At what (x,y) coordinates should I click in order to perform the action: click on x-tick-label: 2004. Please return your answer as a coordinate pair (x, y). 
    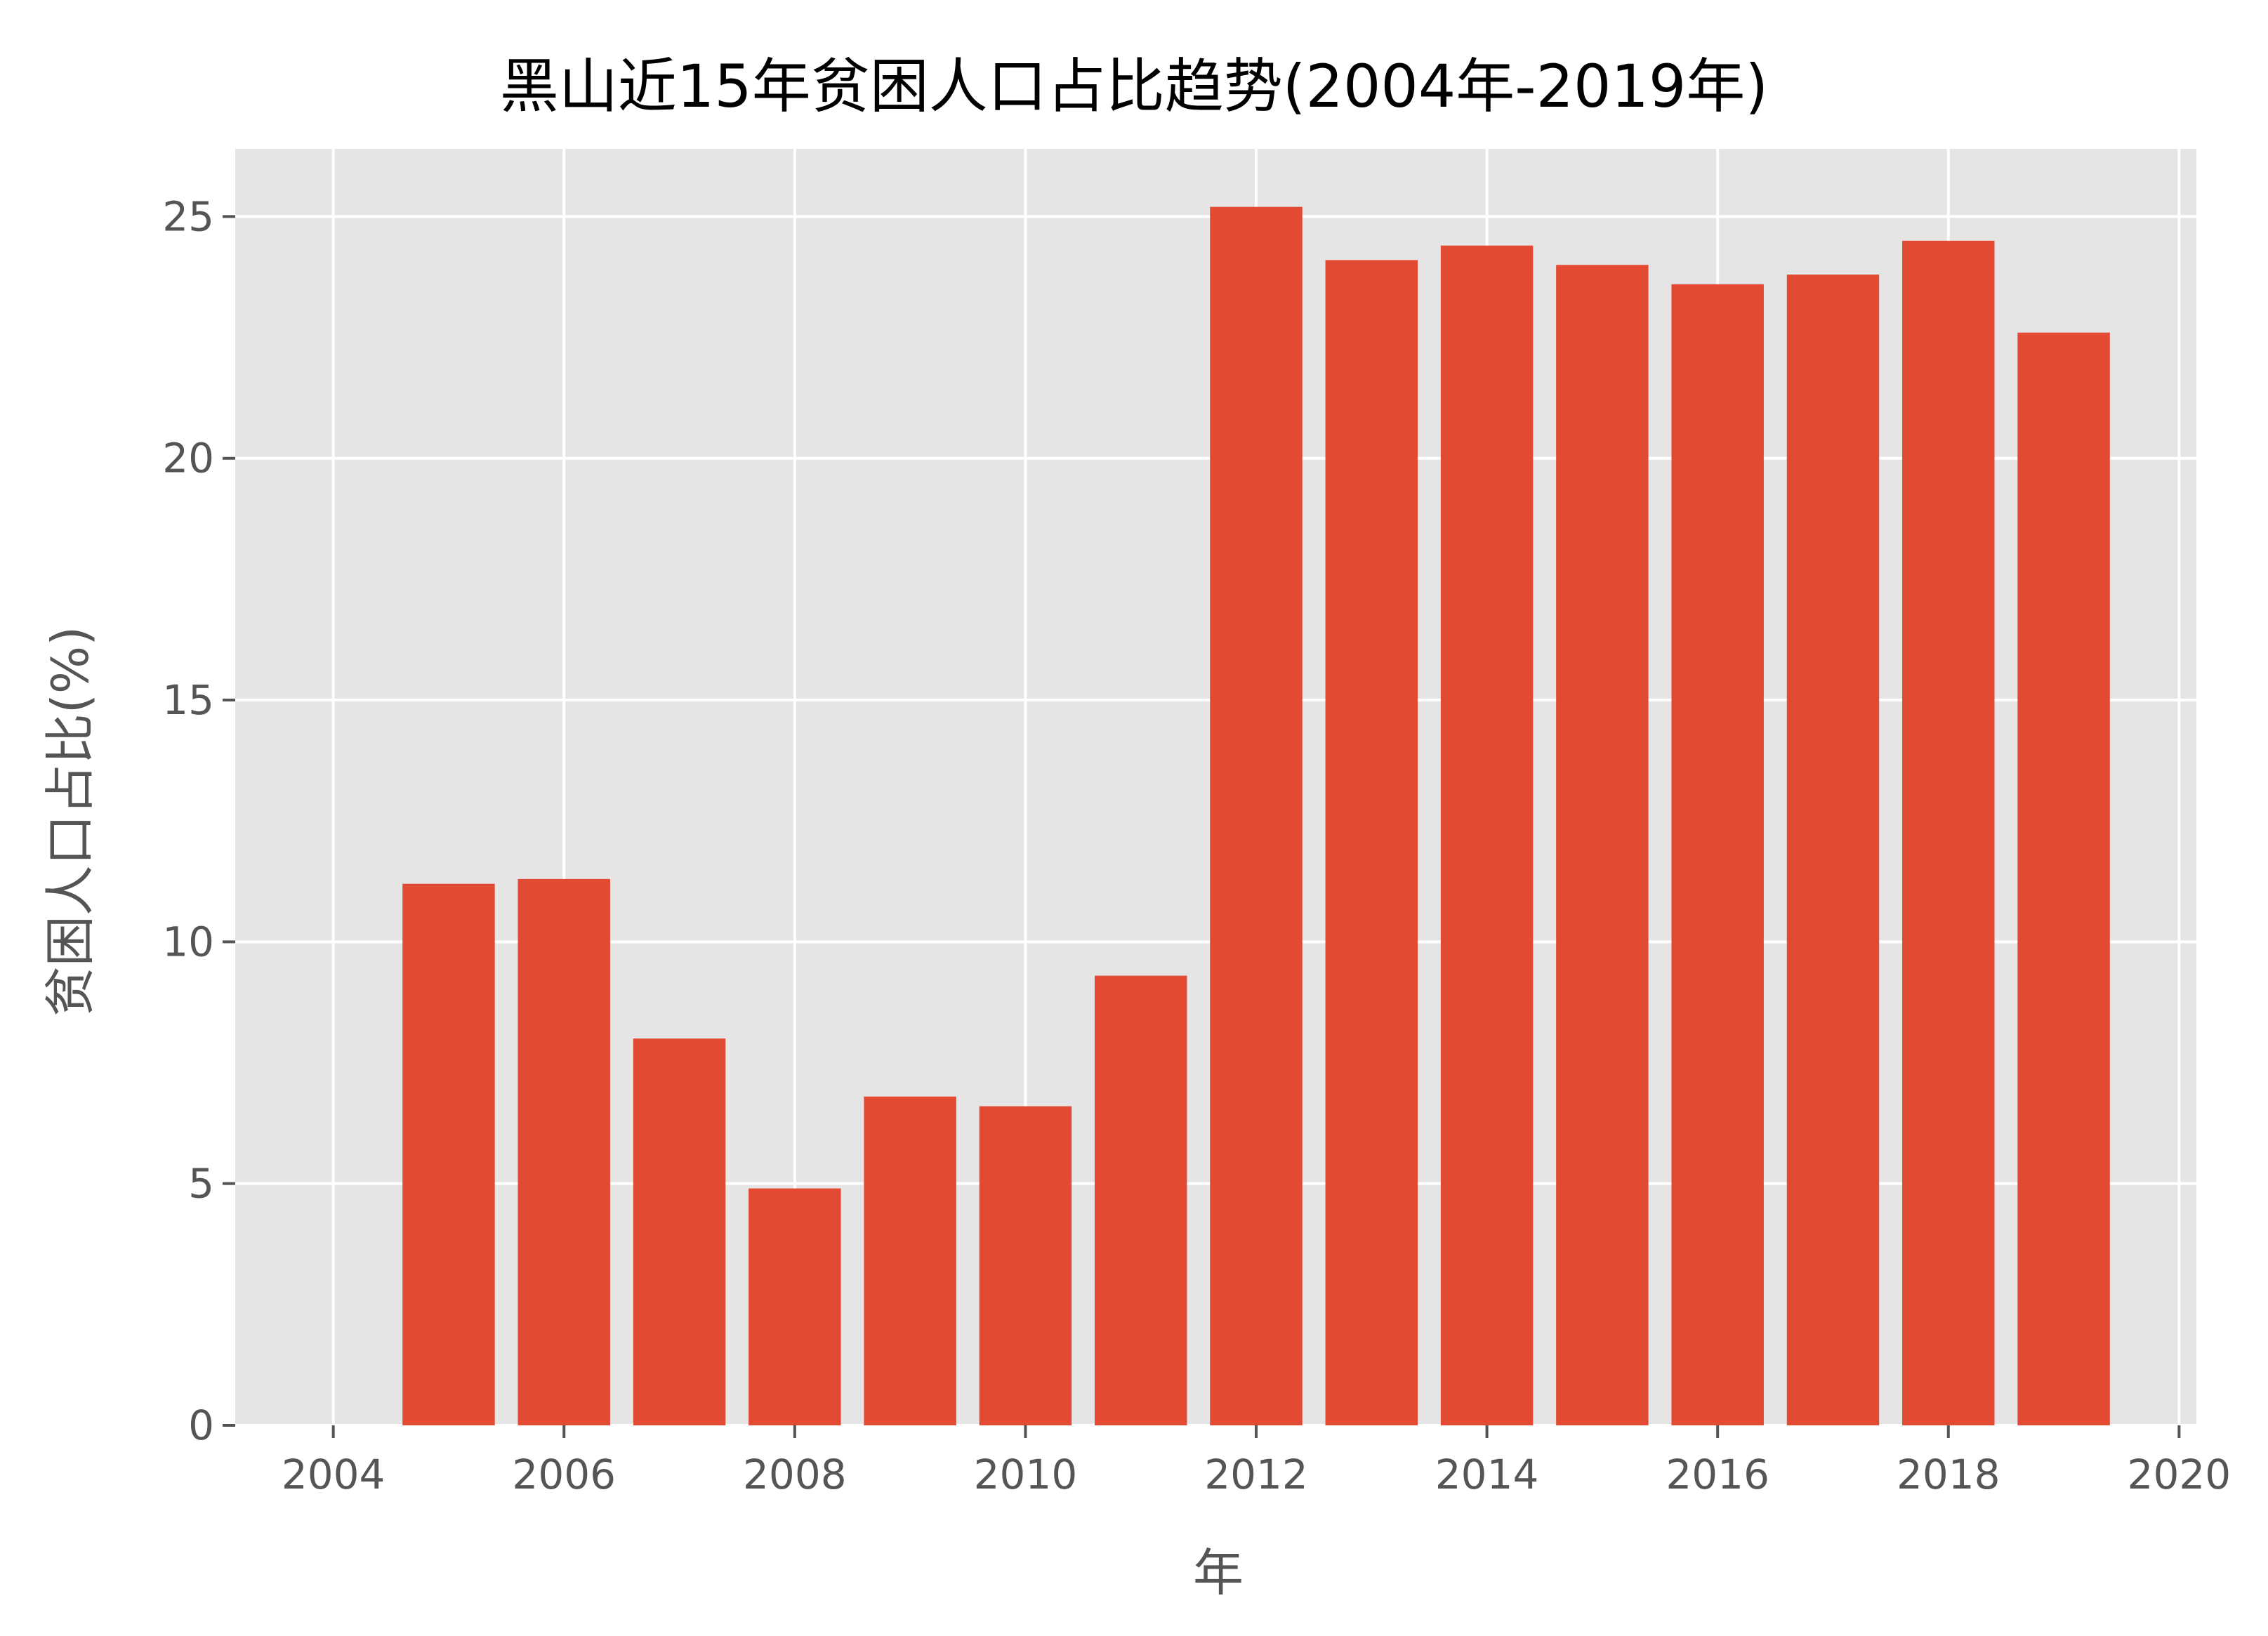
    Looking at the image, I should click on (333, 1474).